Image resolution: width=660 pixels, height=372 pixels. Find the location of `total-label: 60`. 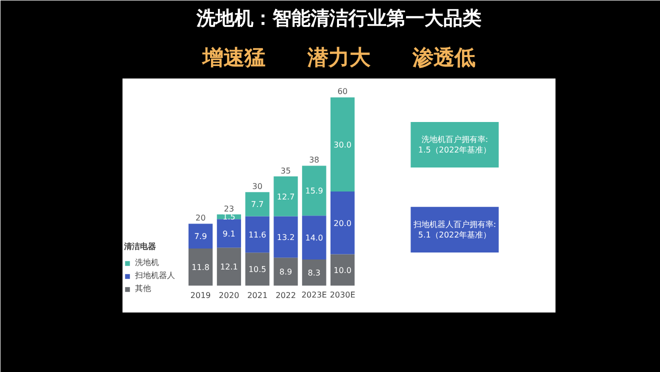

total-label: 60 is located at coordinates (342, 91).